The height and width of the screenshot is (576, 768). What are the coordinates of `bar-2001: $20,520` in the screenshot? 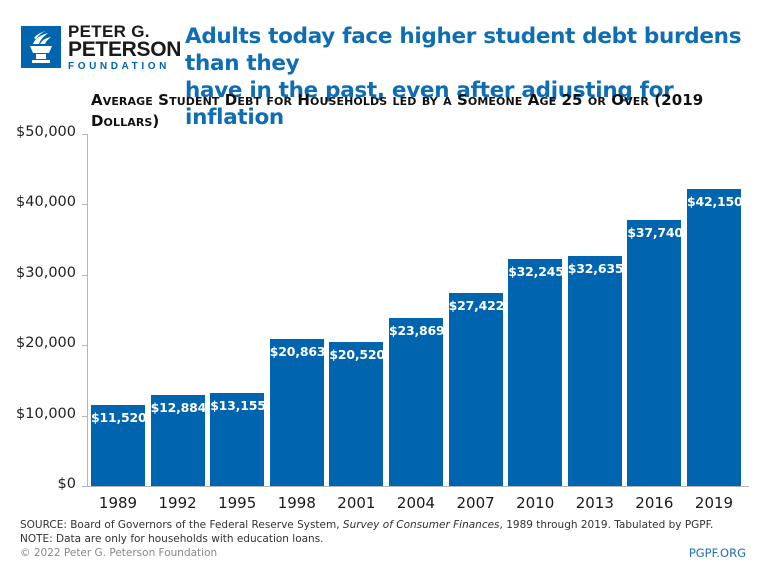 It's located at (357, 413).